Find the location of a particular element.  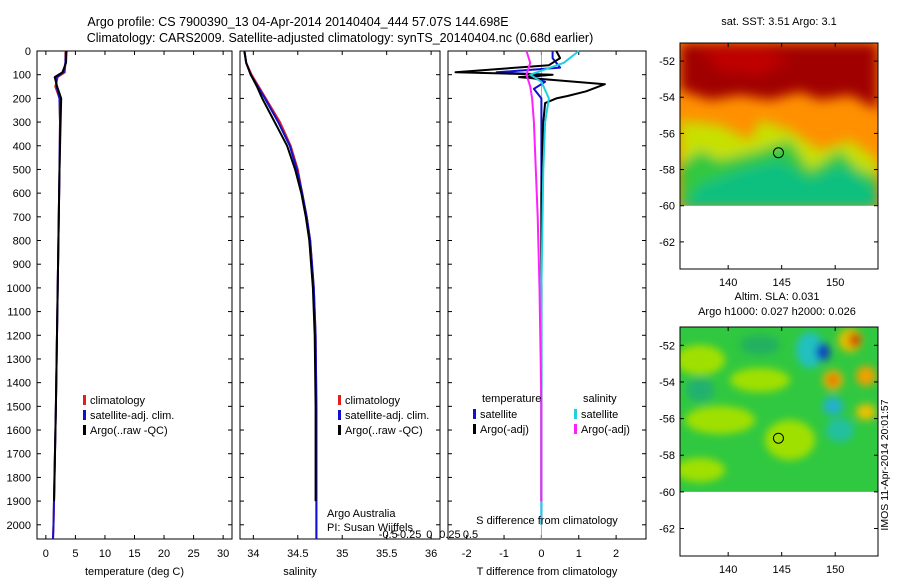

y-tick-label: 1600 is located at coordinates (19, 431).